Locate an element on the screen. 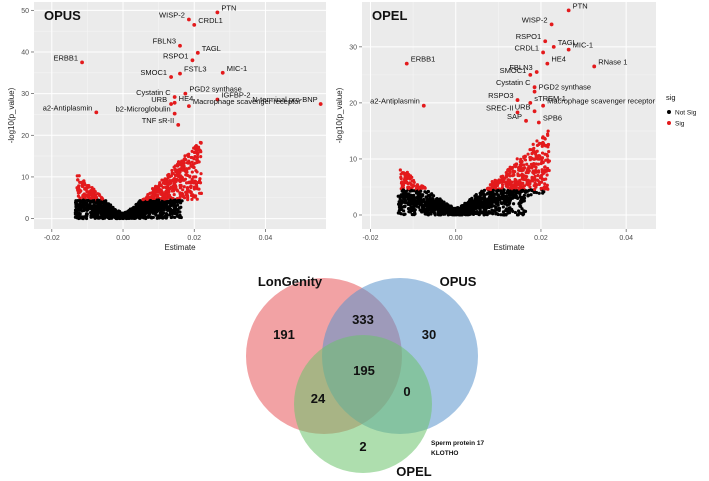 Image resolution: width=709 pixels, height=481 pixels. point-label: HE4 is located at coordinates (186, 98).